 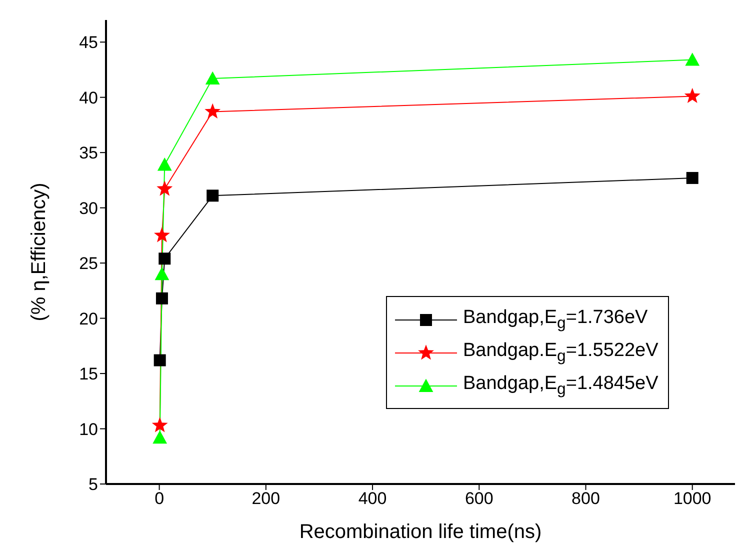 What do you see at coordinates (93, 484) in the screenshot?
I see `y-tick-label: 5` at bounding box center [93, 484].